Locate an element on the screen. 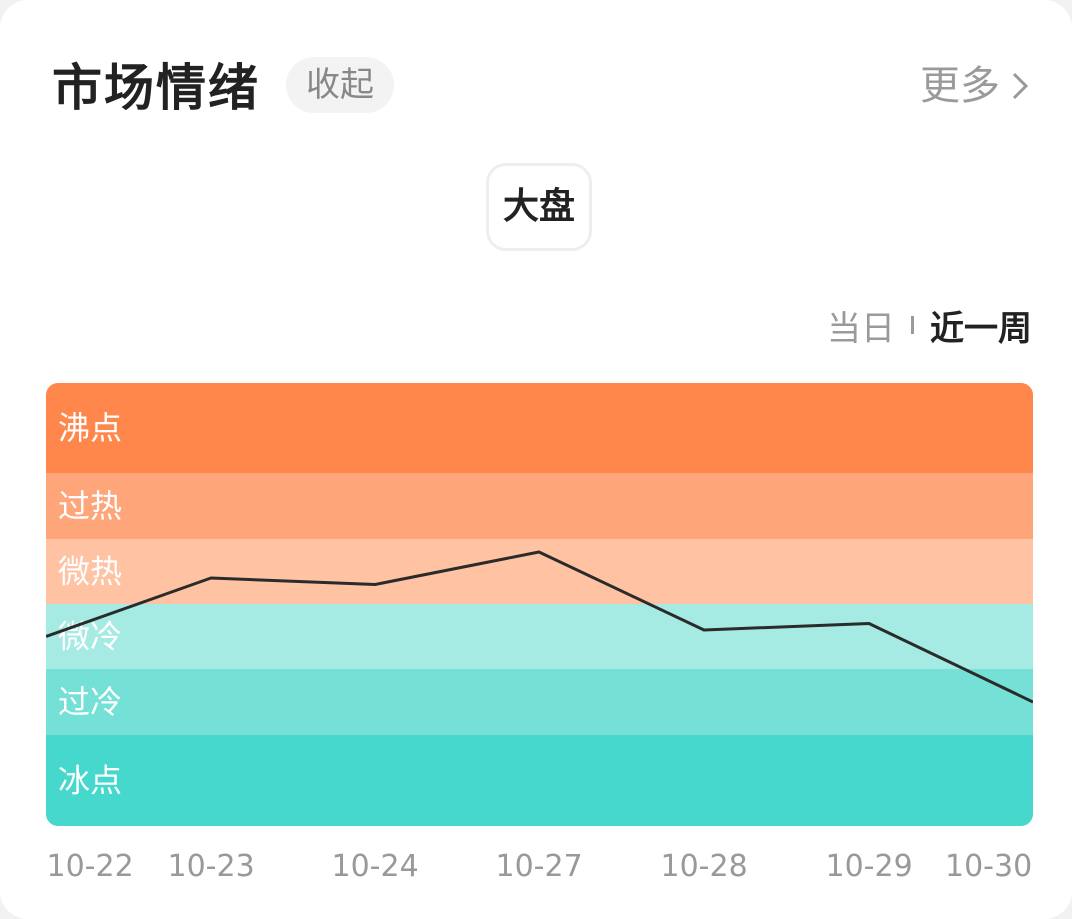 The image size is (1072, 919). x-axis-labels: 10-22 10-23 10-24 10-27 10-28 10-29 10-30 is located at coordinates (536, 867).